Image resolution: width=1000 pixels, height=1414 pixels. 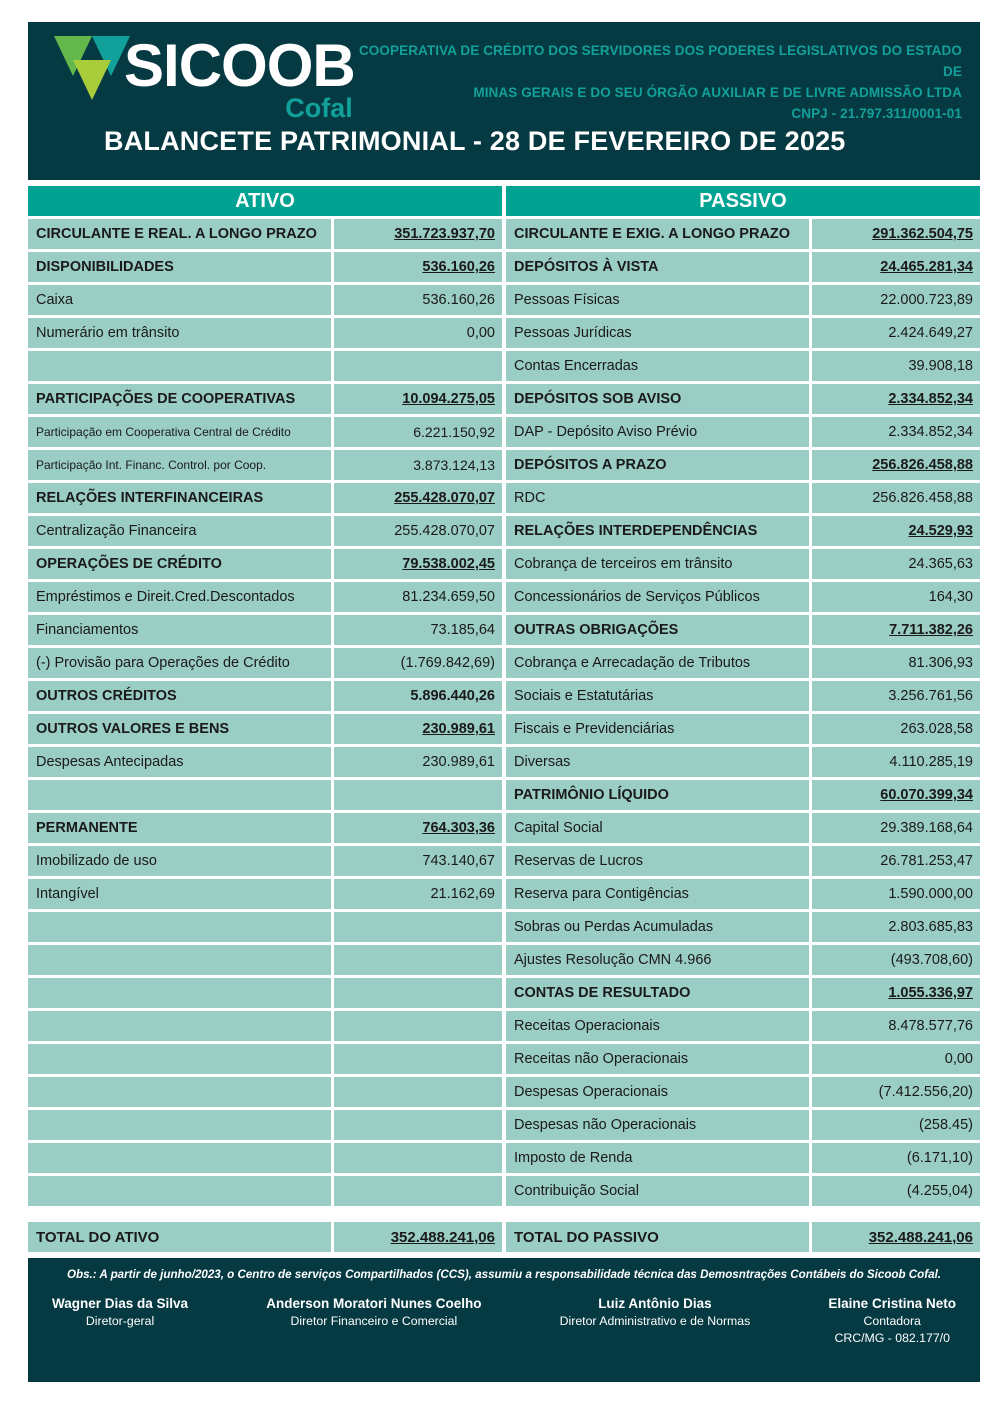 I want to click on row-value: 24.465.281,34, so click(x=896, y=267).